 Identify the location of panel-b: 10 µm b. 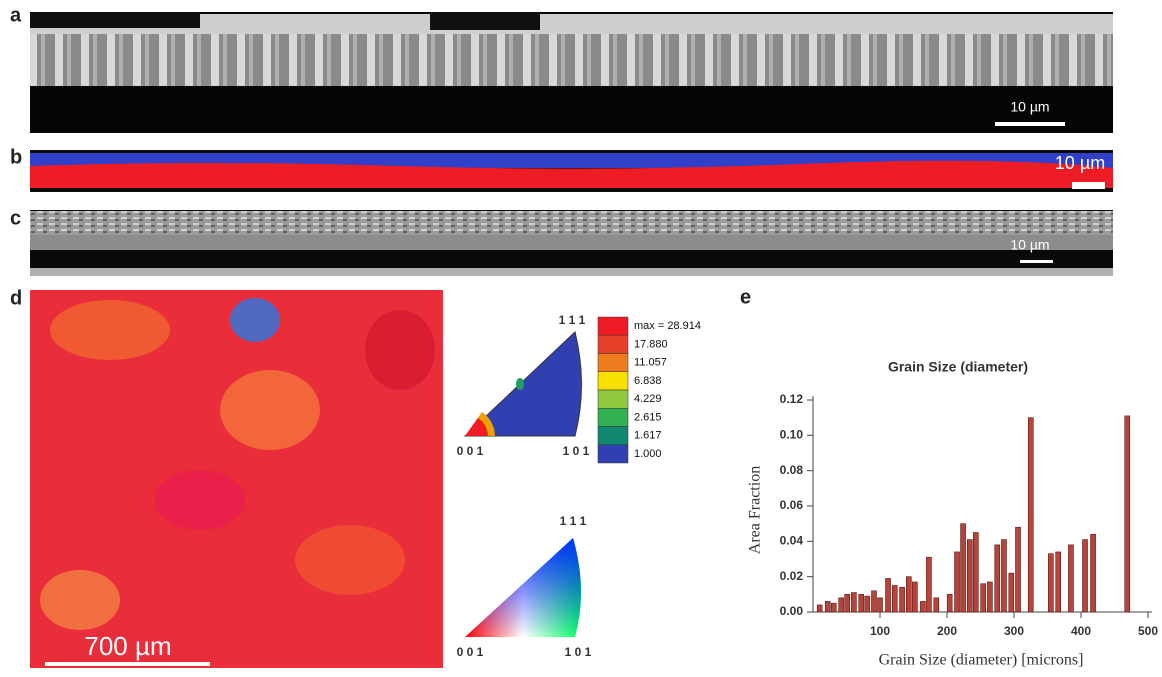
(561, 169).